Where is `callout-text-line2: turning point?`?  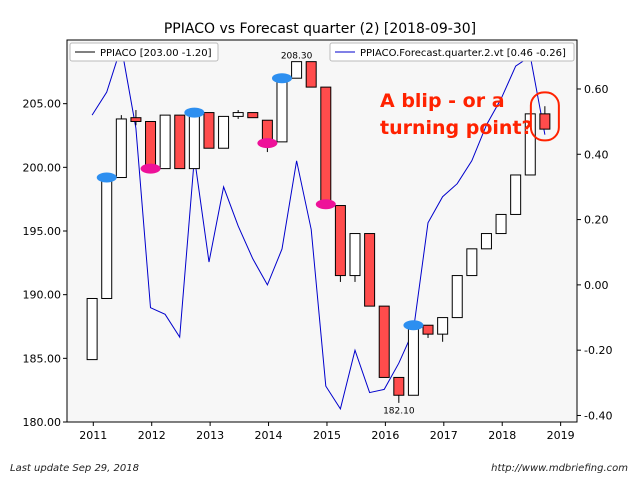
callout-text-line2: turning point? is located at coordinates (456, 128).